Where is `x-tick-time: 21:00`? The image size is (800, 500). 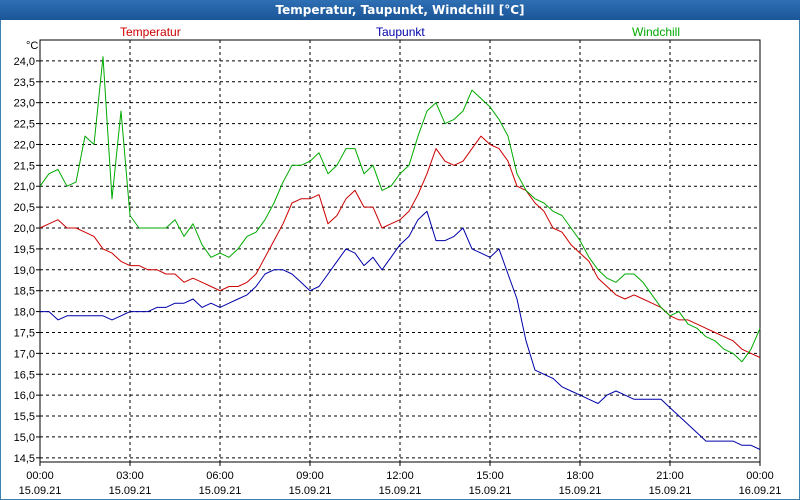 x-tick-time: 21:00 is located at coordinates (670, 476).